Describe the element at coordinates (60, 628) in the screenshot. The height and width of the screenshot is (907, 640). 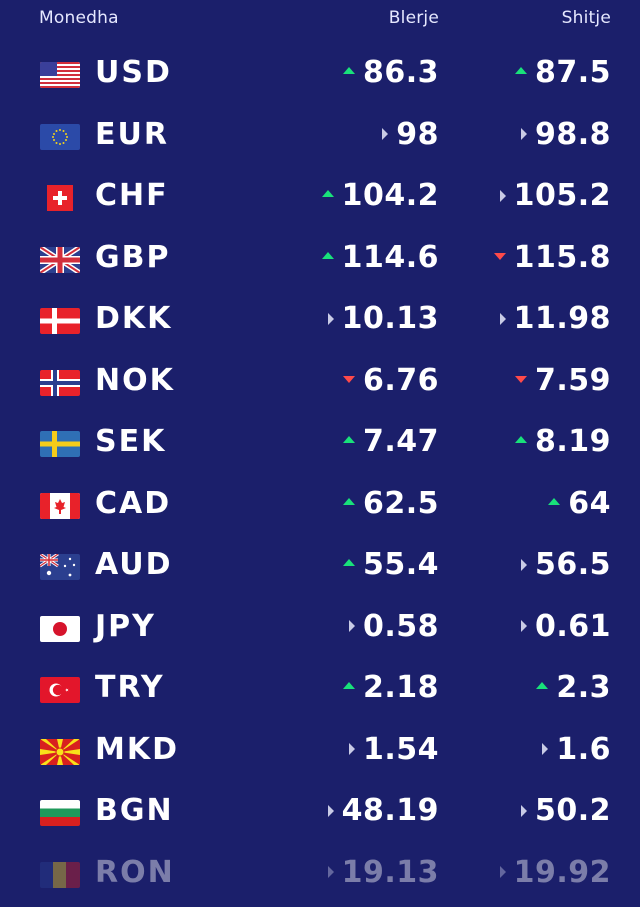
I see `flag-japan-icon` at that location.